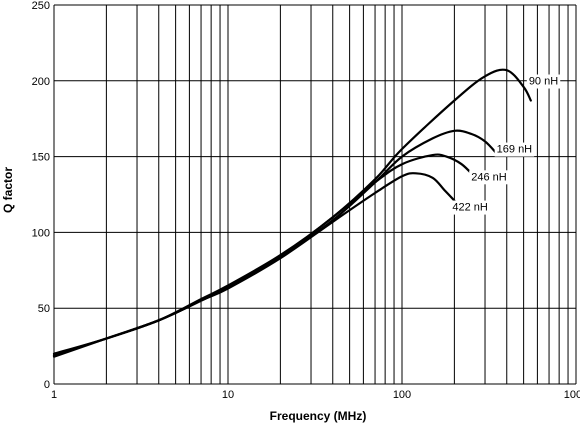 Image resolution: width=580 pixels, height=426 pixels. What do you see at coordinates (44, 309) in the screenshot?
I see `y-tick-label: 50` at bounding box center [44, 309].